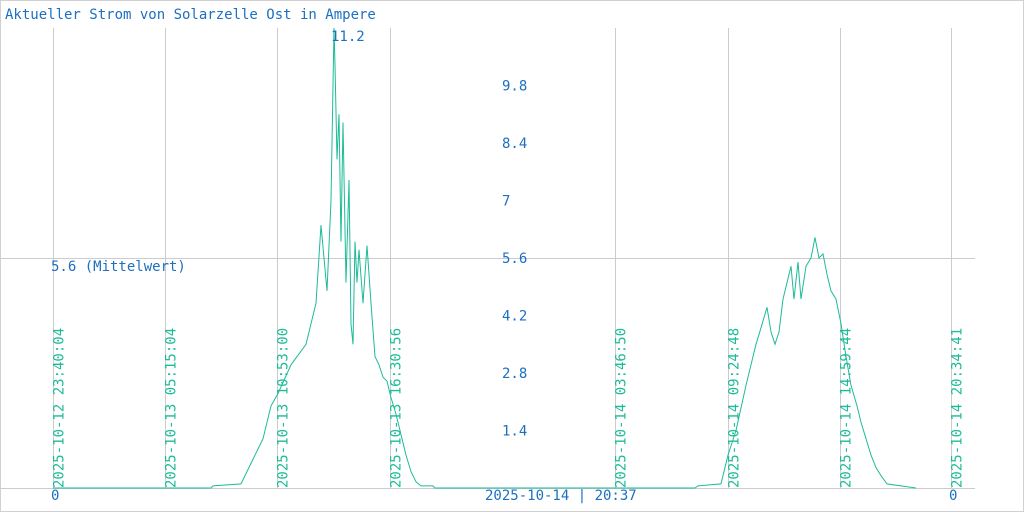 This screenshot has height=512, width=1024. Describe the element at coordinates (514, 374) in the screenshot. I see `y-tick-label: 2.8` at that location.